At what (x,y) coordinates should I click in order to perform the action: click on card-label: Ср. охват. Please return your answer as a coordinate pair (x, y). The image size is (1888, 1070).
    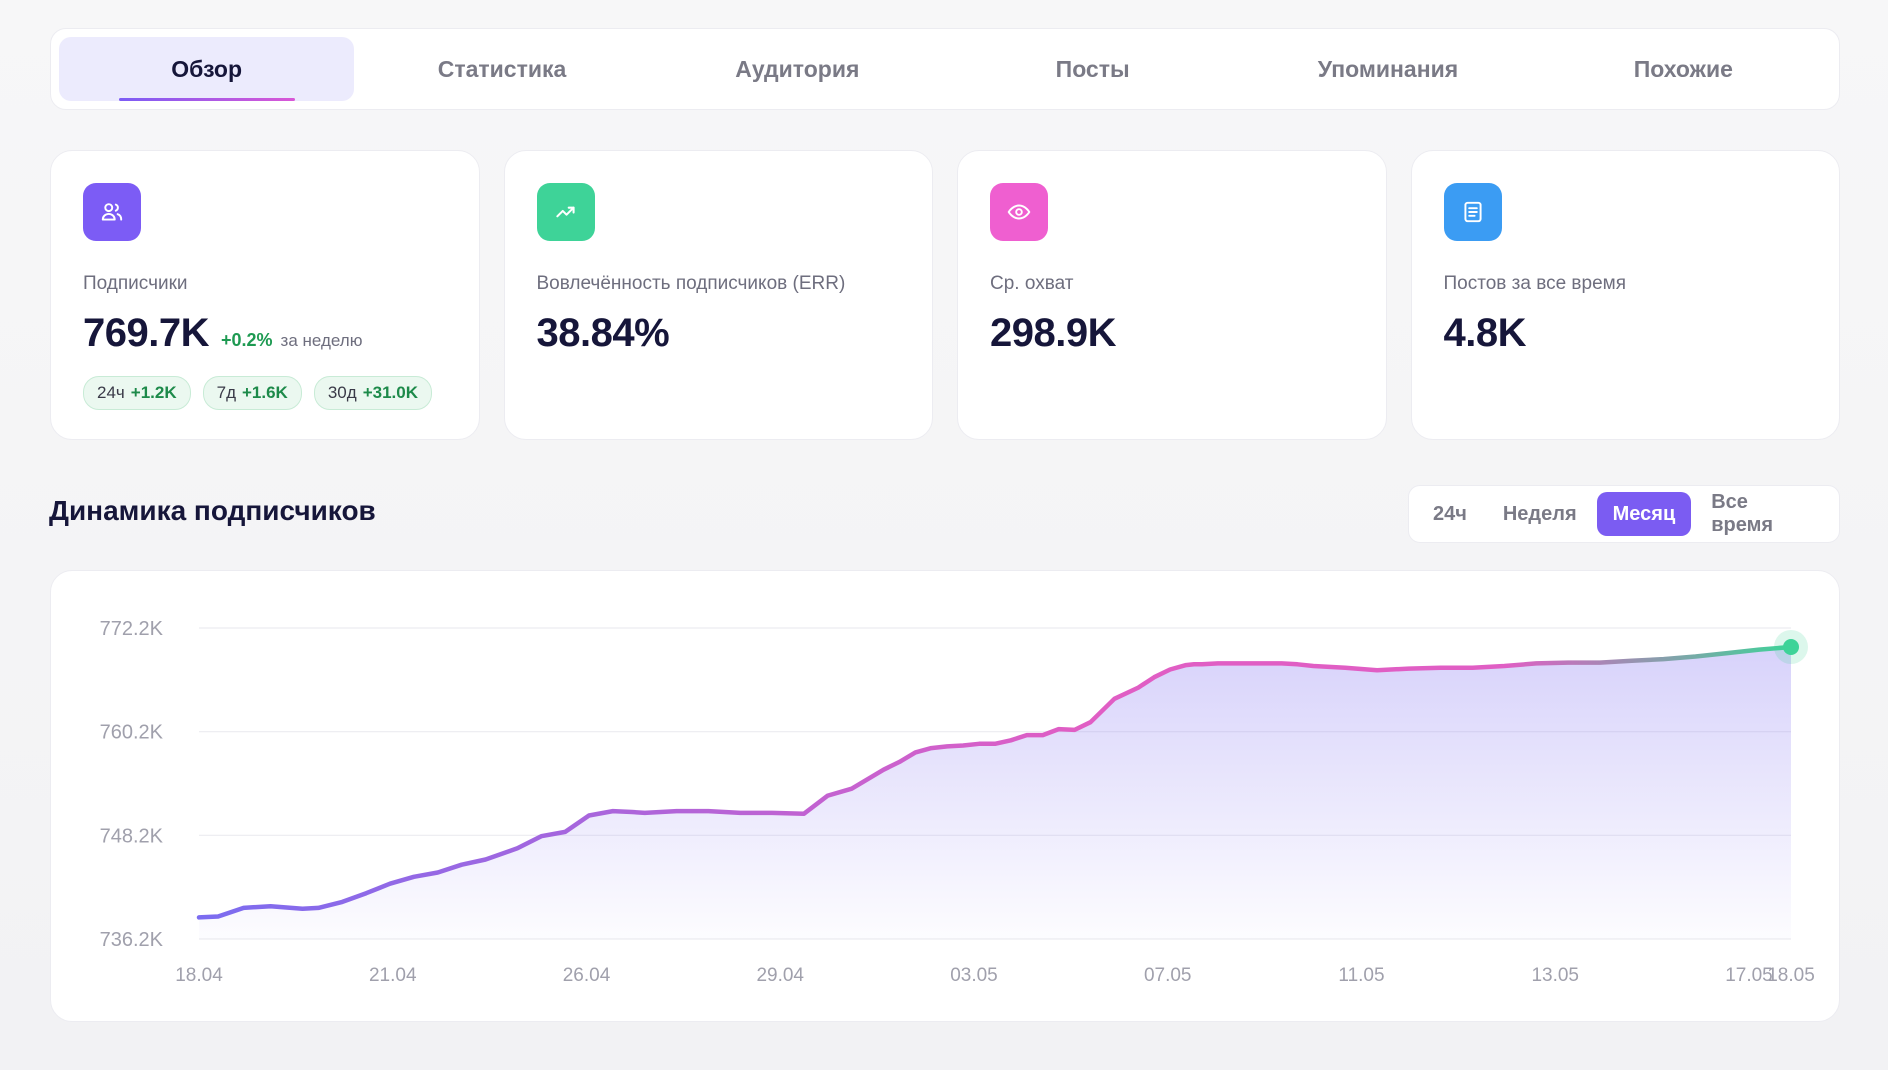
    Looking at the image, I should click on (1032, 283).